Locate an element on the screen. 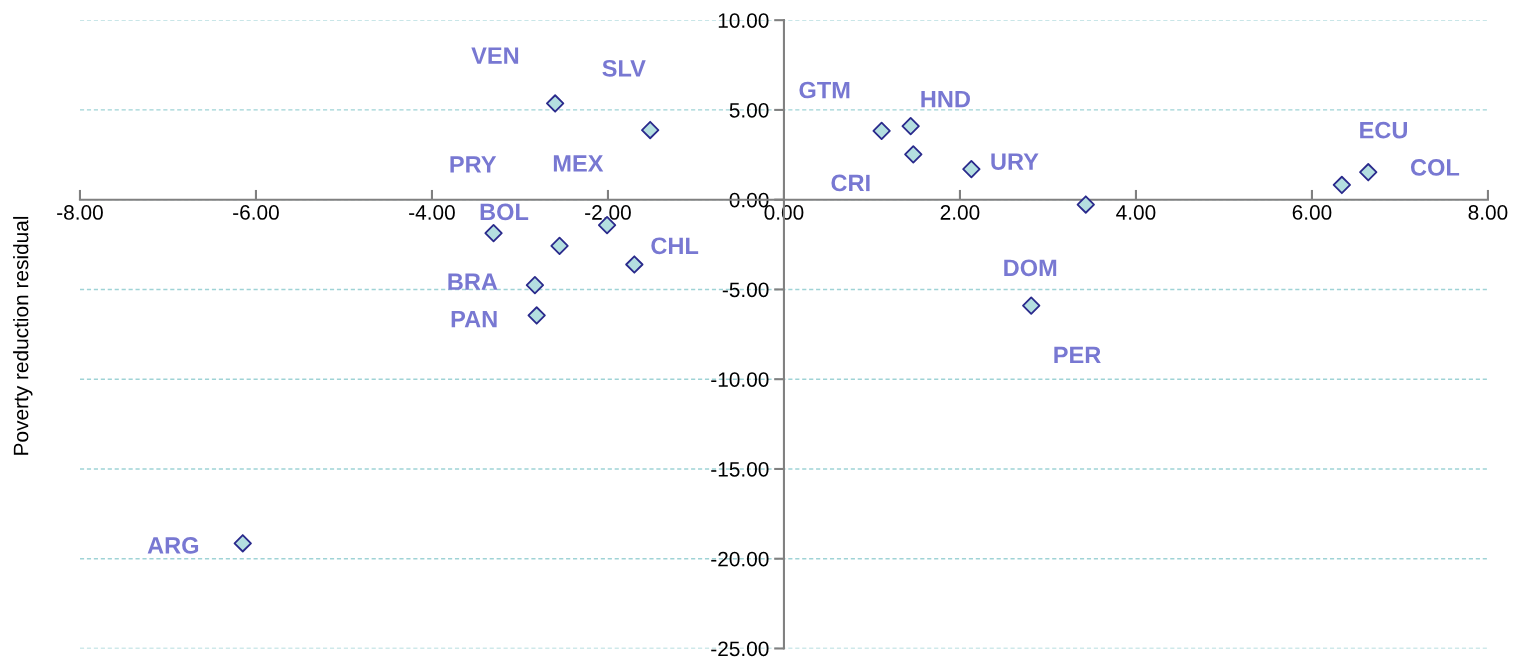  y-tick-label: -25.00 is located at coordinates (740, 649).